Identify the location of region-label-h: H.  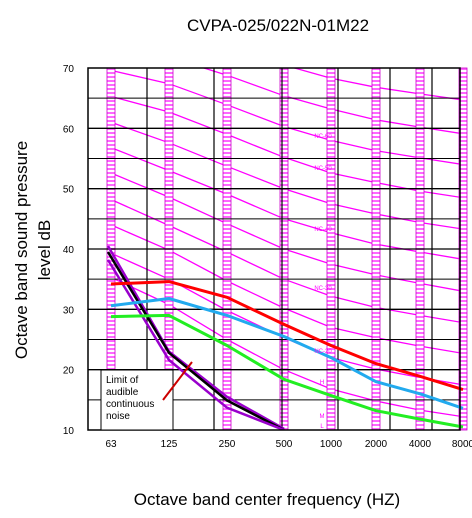
(322, 383).